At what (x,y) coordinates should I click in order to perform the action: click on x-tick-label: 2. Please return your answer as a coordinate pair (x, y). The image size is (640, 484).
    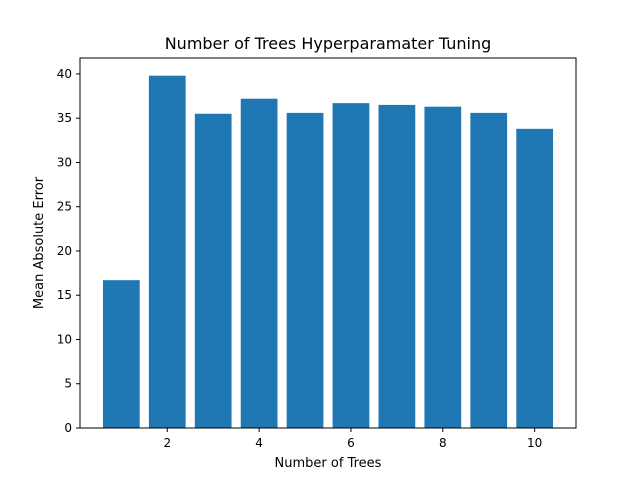
    Looking at the image, I should click on (167, 443).